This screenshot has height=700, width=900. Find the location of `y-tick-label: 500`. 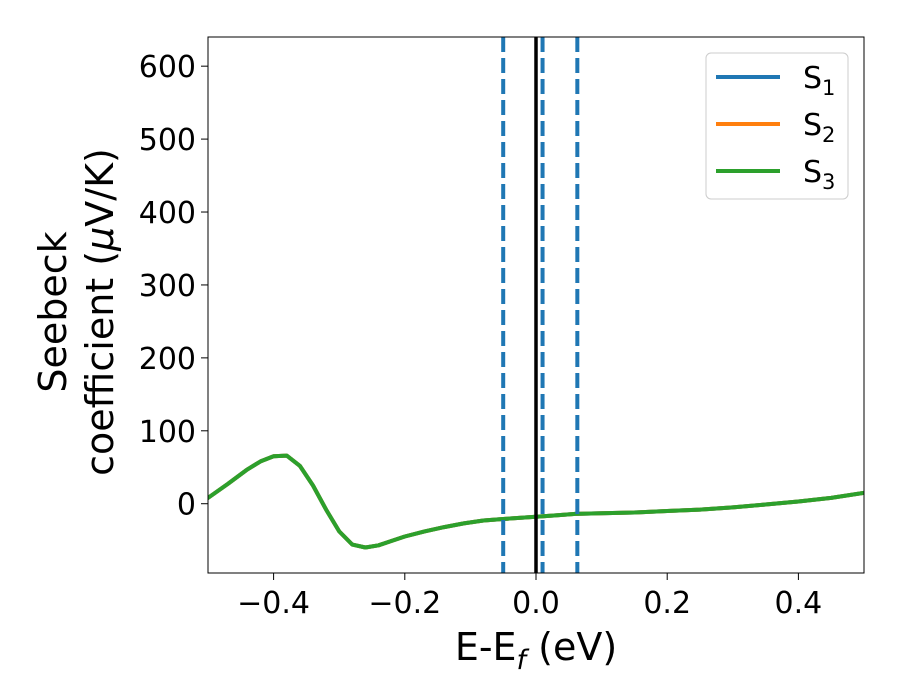

y-tick-label: 500 is located at coordinates (167, 140).